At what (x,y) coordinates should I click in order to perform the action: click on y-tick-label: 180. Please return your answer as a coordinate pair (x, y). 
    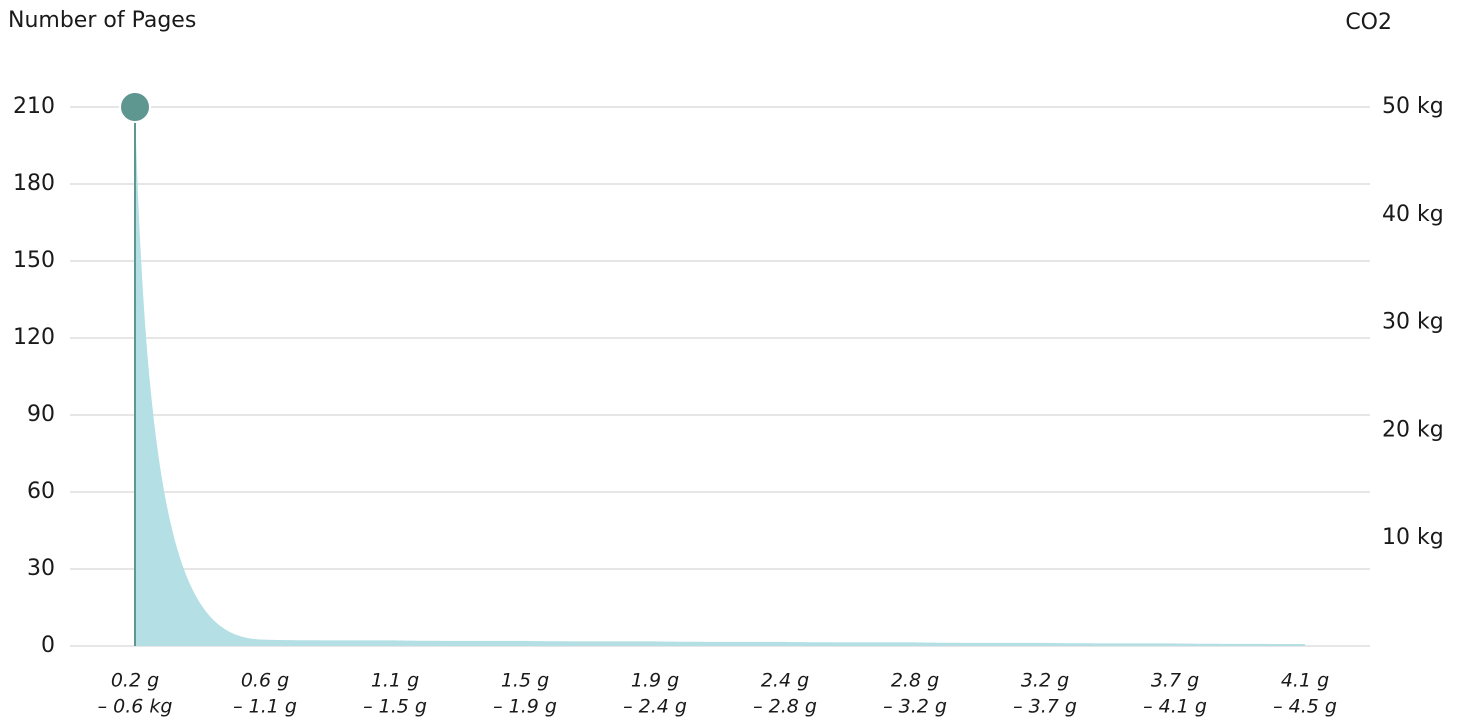
    Looking at the image, I should click on (34, 183).